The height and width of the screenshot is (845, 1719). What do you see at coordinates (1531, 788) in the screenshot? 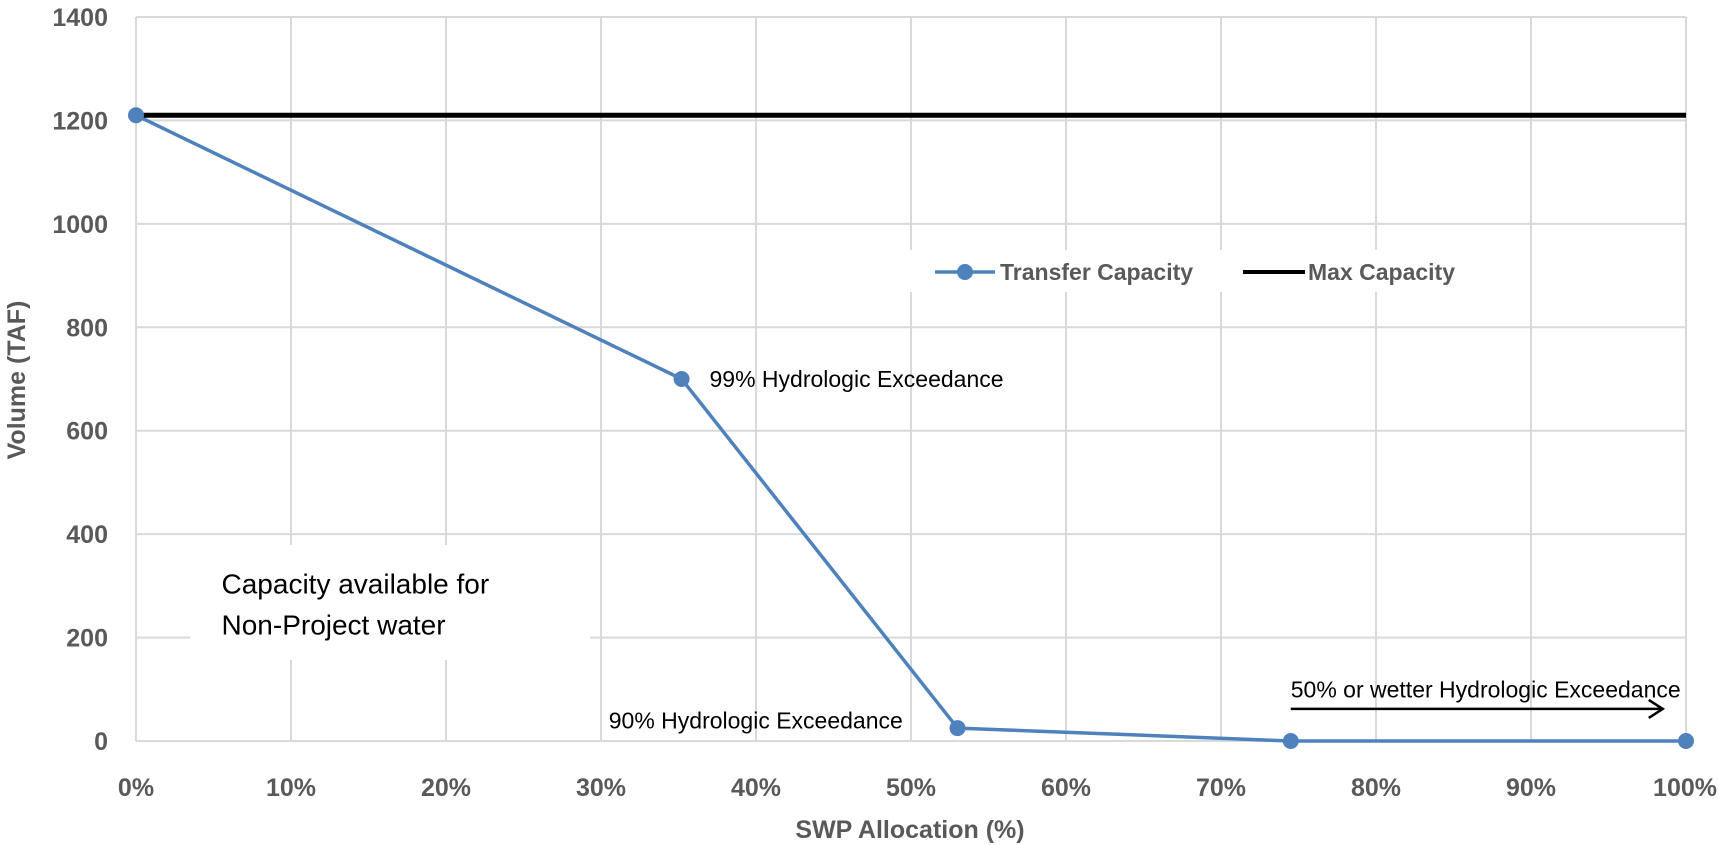
I see `x-tick-label: 90%` at bounding box center [1531, 788].